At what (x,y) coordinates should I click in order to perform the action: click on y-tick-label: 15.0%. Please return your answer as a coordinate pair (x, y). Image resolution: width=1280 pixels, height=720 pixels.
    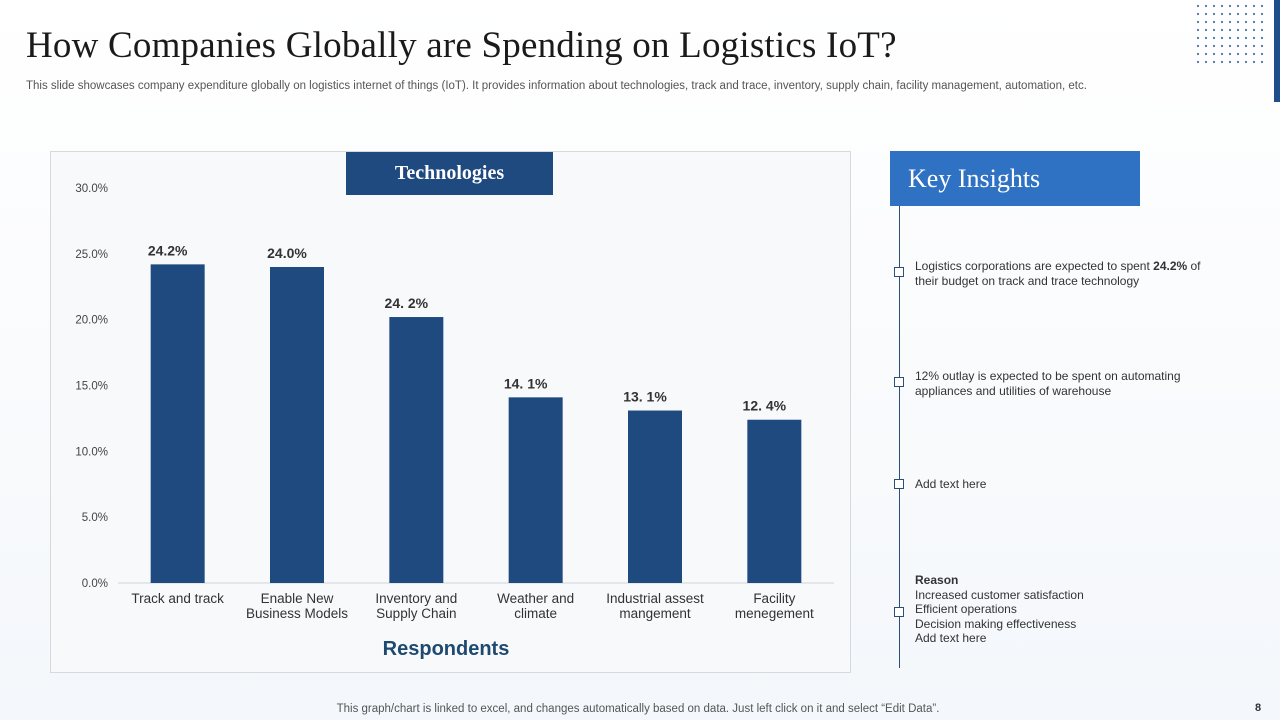
    Looking at the image, I should click on (91, 387).